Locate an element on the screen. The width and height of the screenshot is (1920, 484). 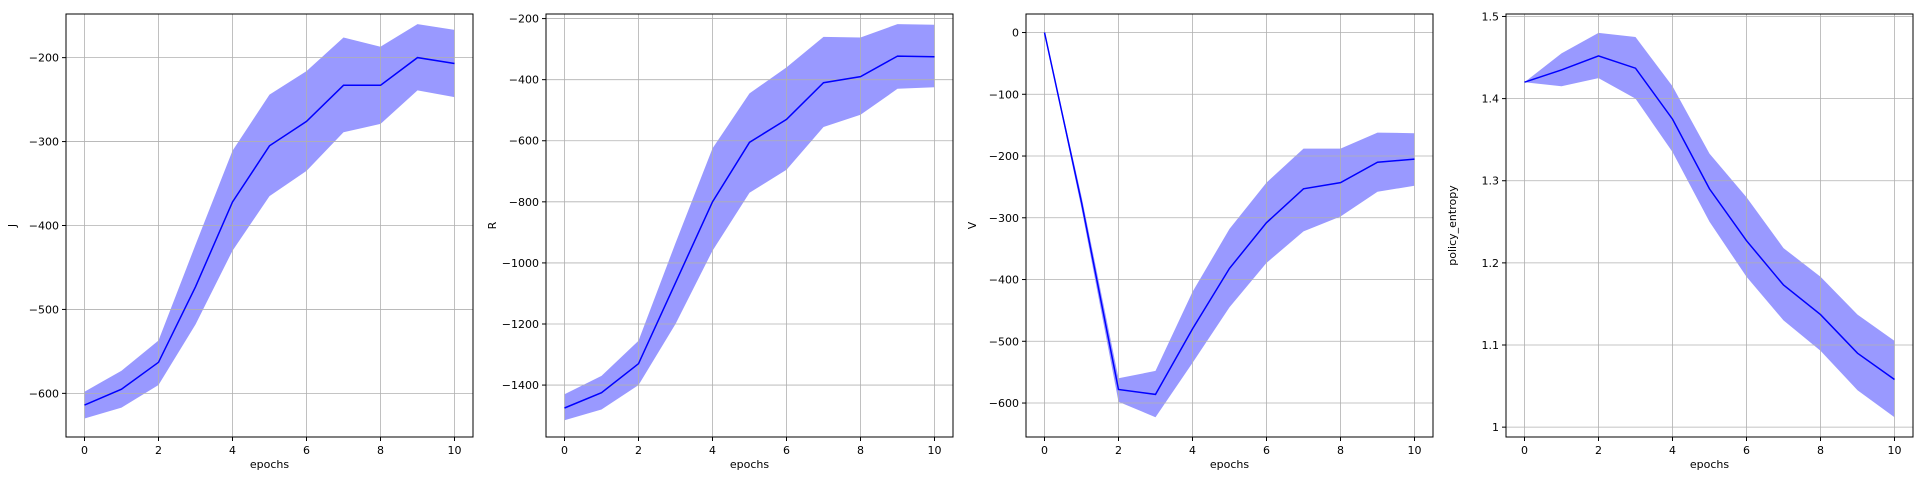
y-tick-label: 1.1 is located at coordinates (1491, 345).